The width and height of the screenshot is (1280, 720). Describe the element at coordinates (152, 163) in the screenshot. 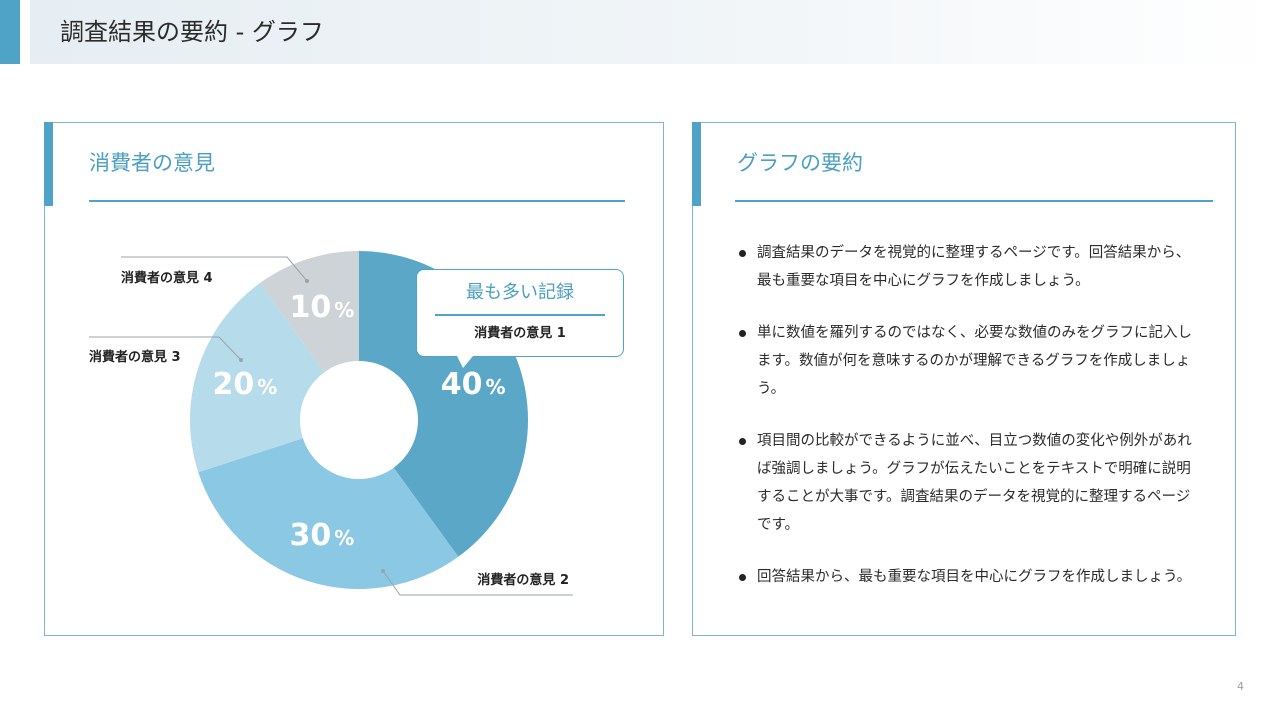

I see `card-title: 消費者の意見` at that location.